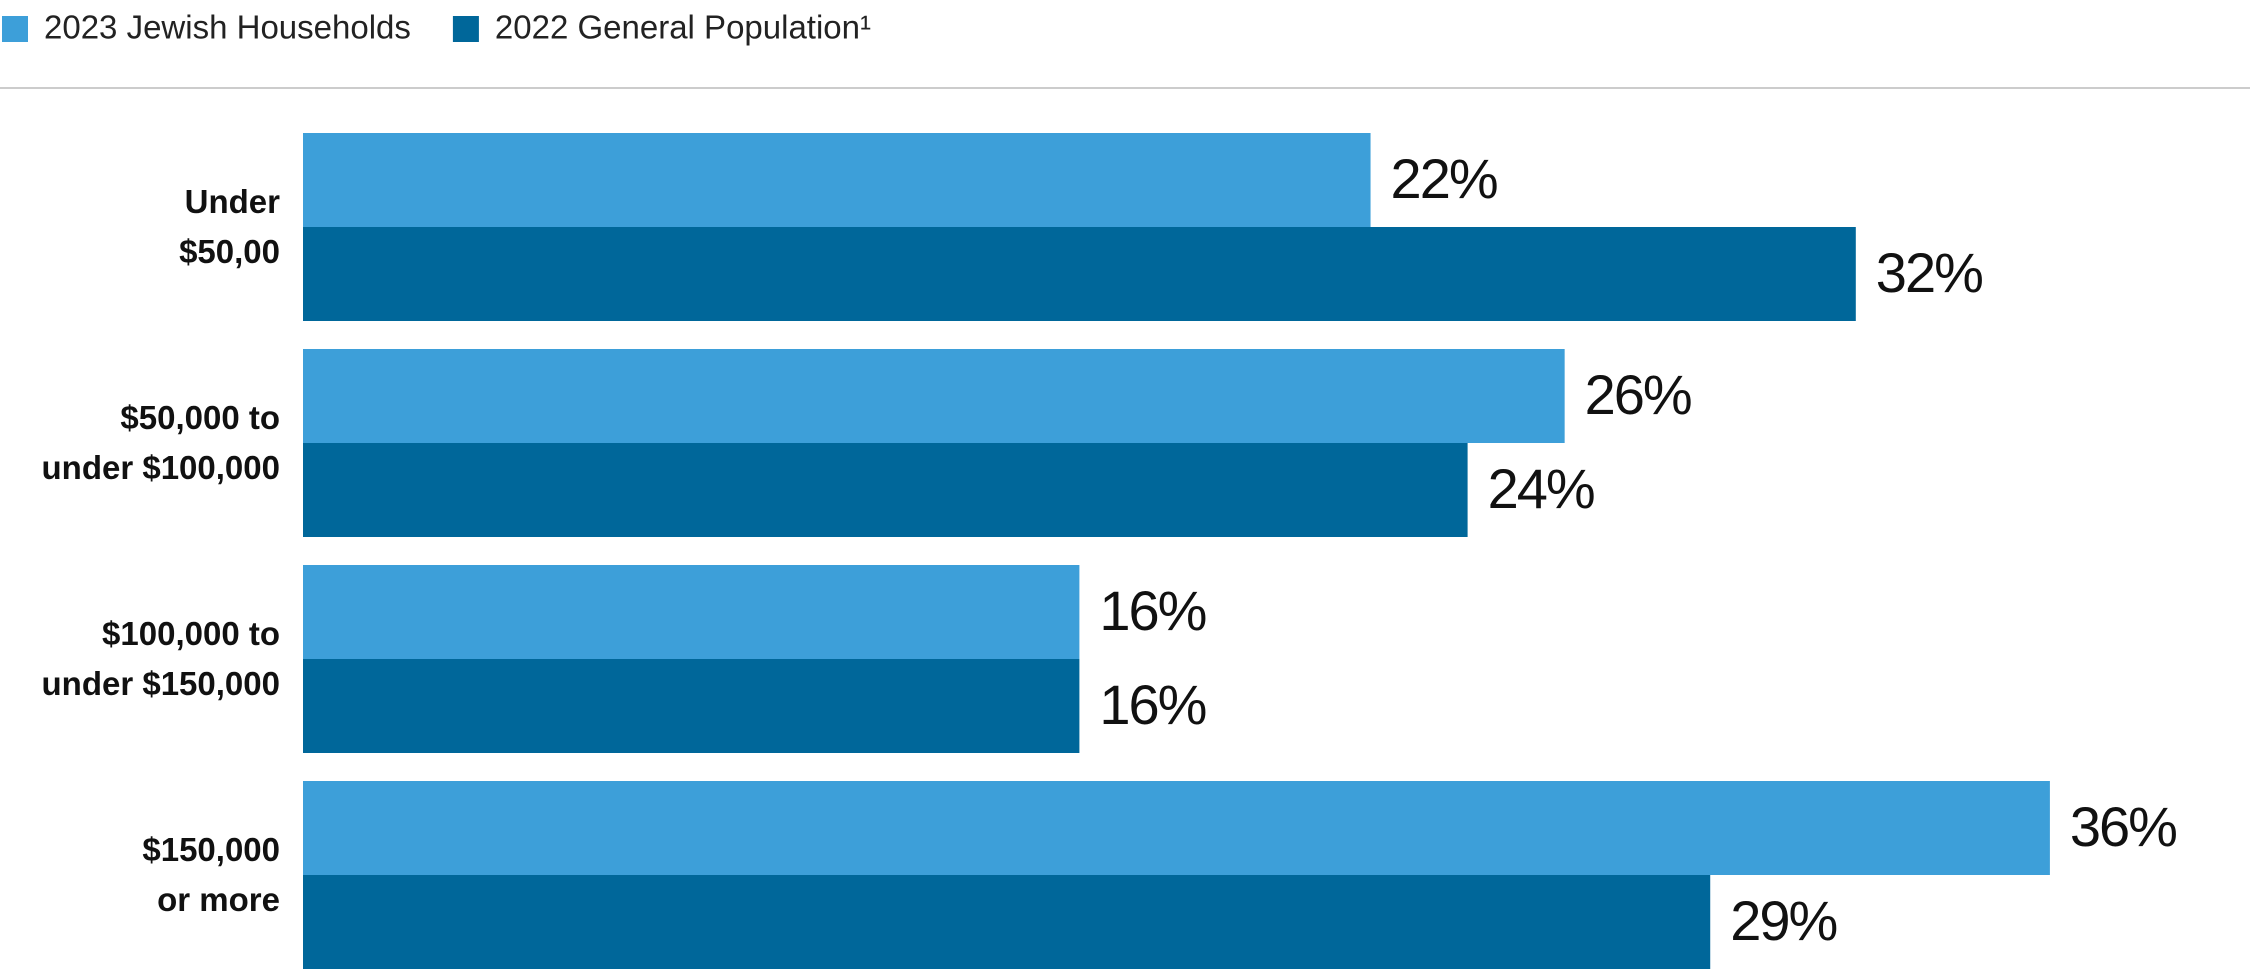  Describe the element at coordinates (1541, 488) in the screenshot. I see `value-label: 24%` at that location.